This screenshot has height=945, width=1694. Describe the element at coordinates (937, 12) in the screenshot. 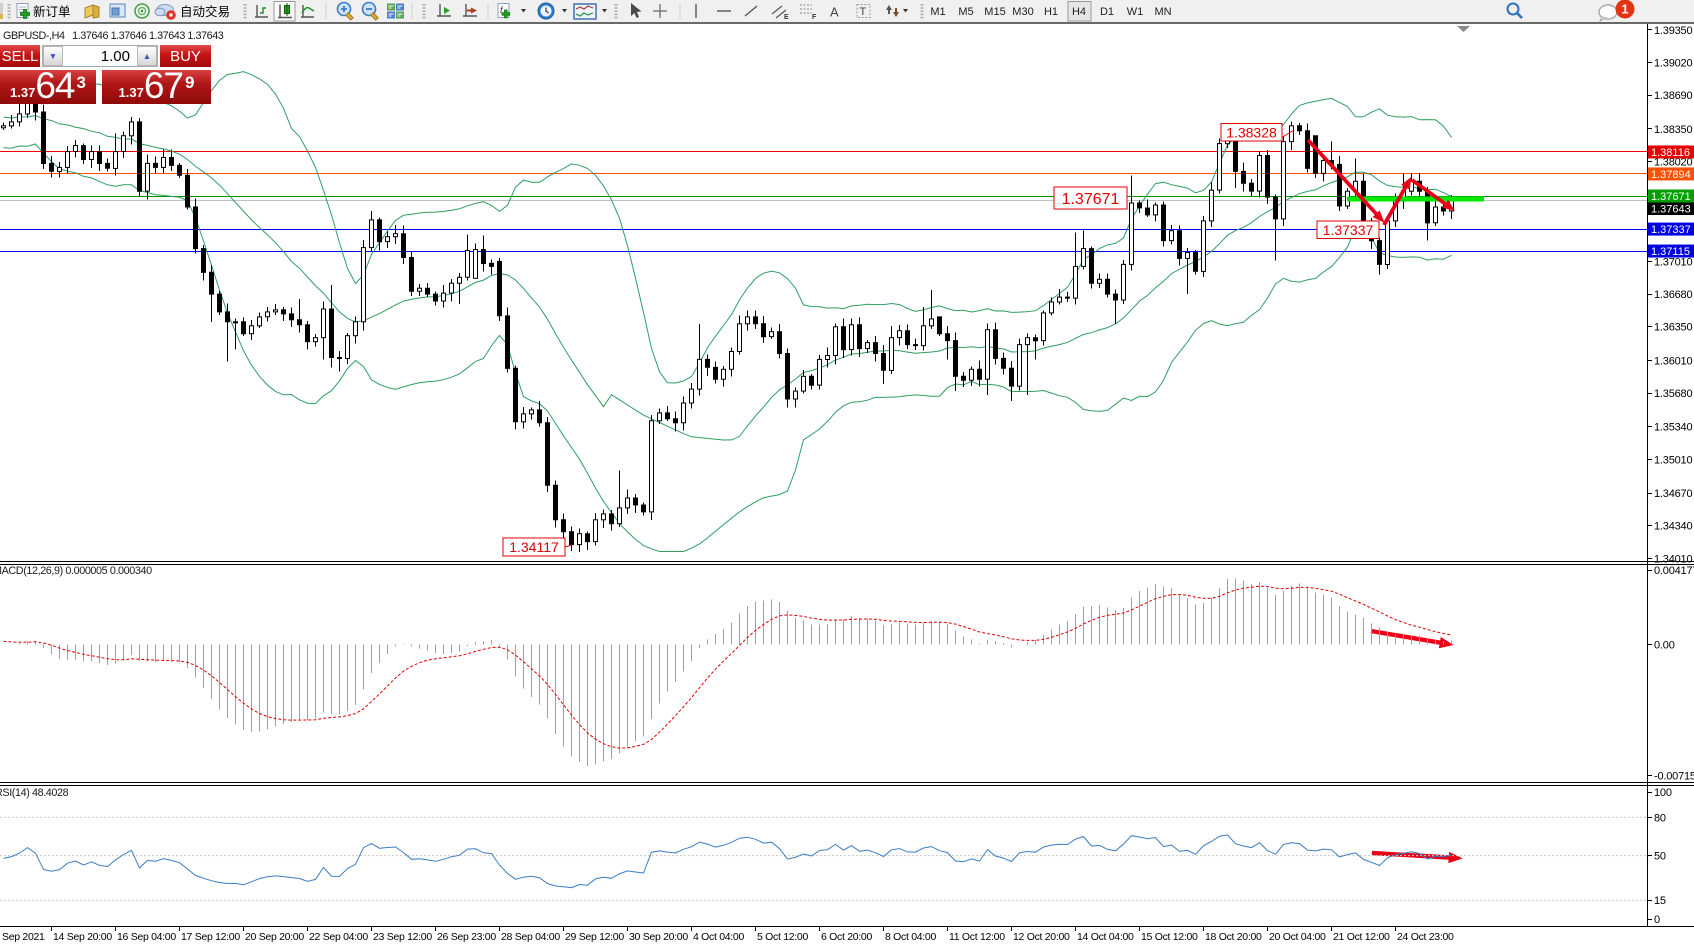

I see `svg-text: M1` at that location.